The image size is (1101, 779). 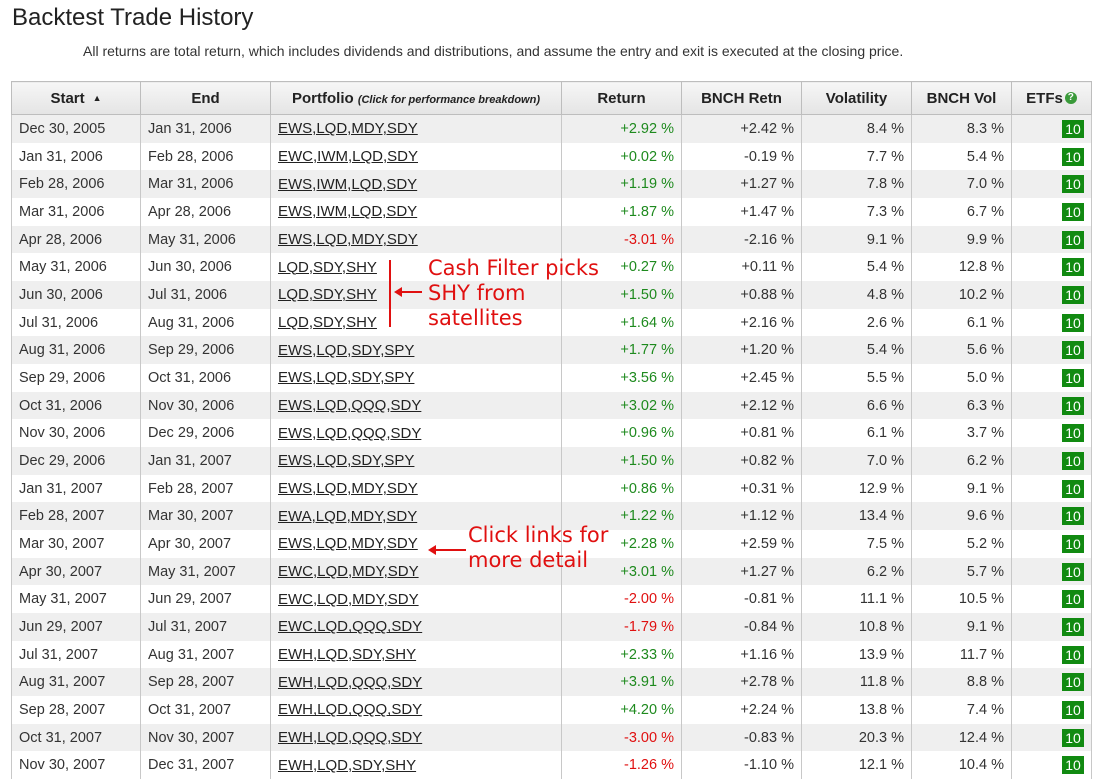 I want to click on header-bnch-vol: BNCH Vol, so click(x=962, y=98).